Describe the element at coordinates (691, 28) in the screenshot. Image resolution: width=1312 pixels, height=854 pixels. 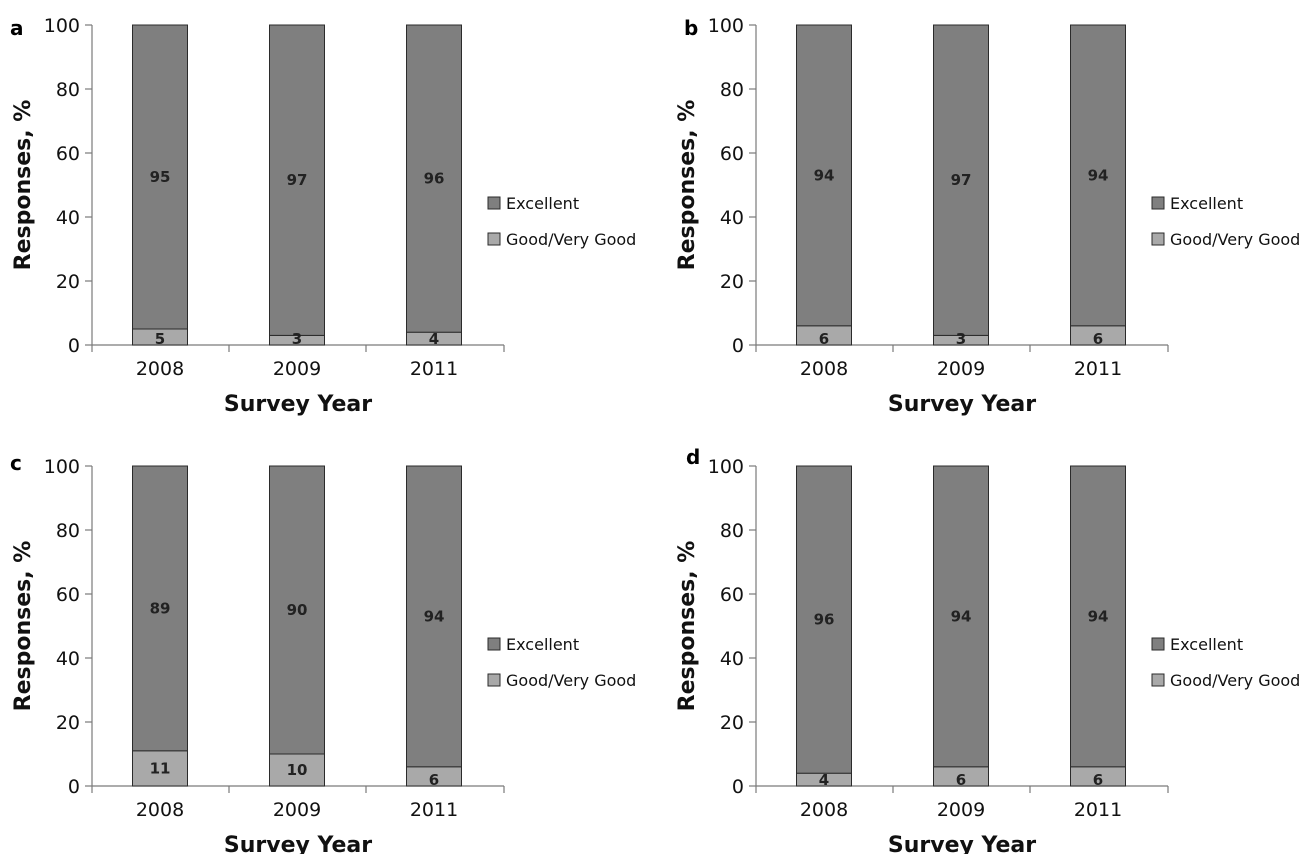
I see `panel-letter: b` at that location.